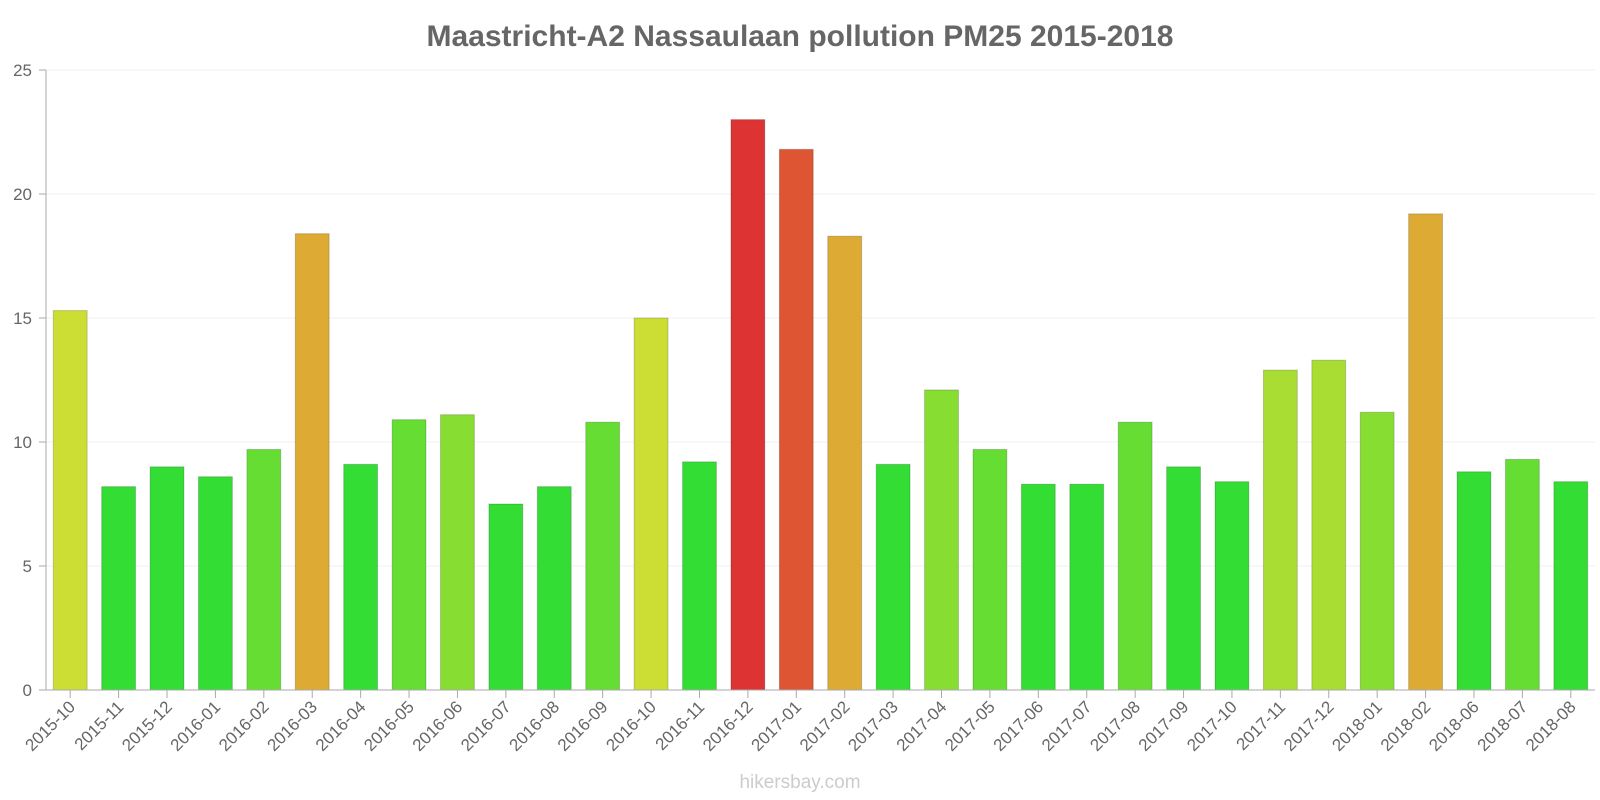 The image size is (1600, 800). I want to click on watermark: hikersbay.com, so click(799, 782).